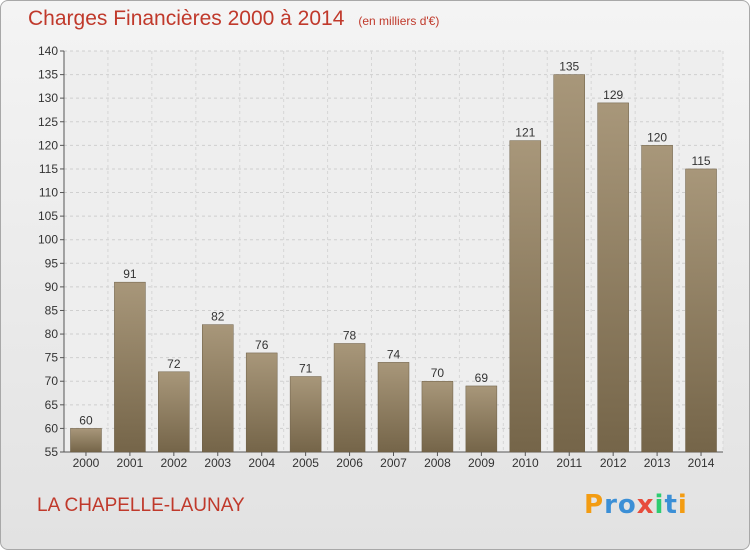 This screenshot has height=550, width=750. Describe the element at coordinates (613, 95) in the screenshot. I see `value-label: 129` at that location.